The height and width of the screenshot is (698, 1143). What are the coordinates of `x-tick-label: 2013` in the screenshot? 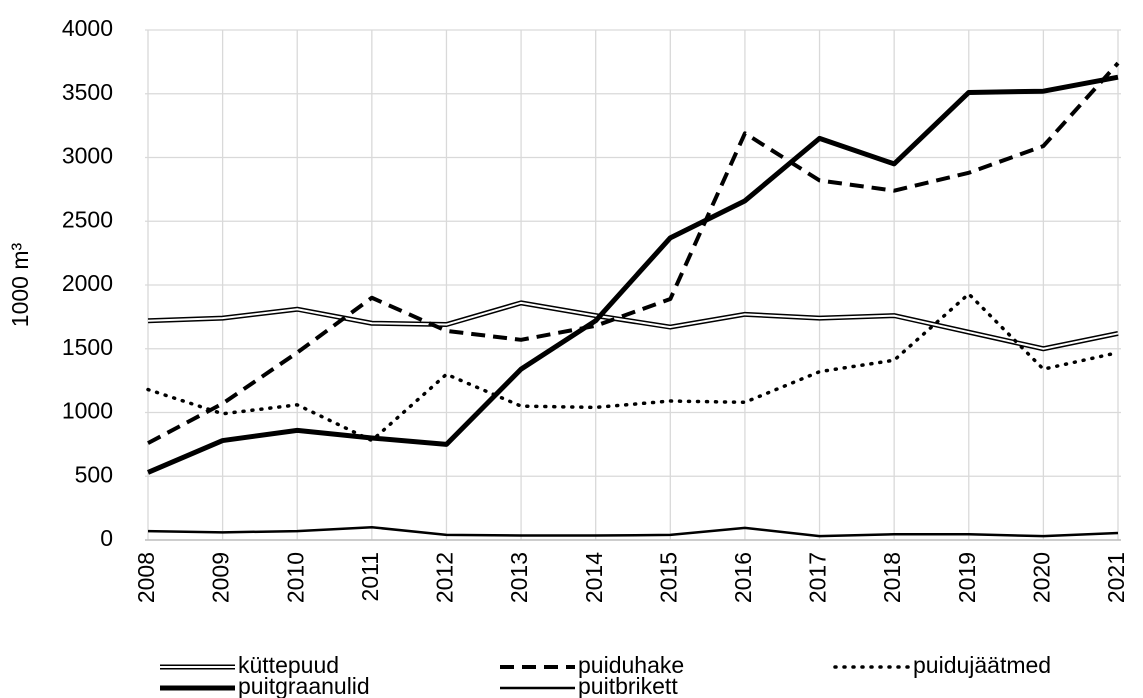 It's located at (519, 577).